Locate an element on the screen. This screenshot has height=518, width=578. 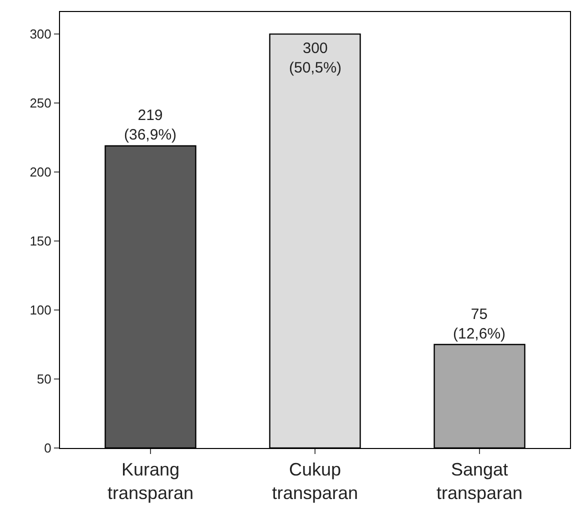
data-label: 75 (12,6%) is located at coordinates (479, 324).